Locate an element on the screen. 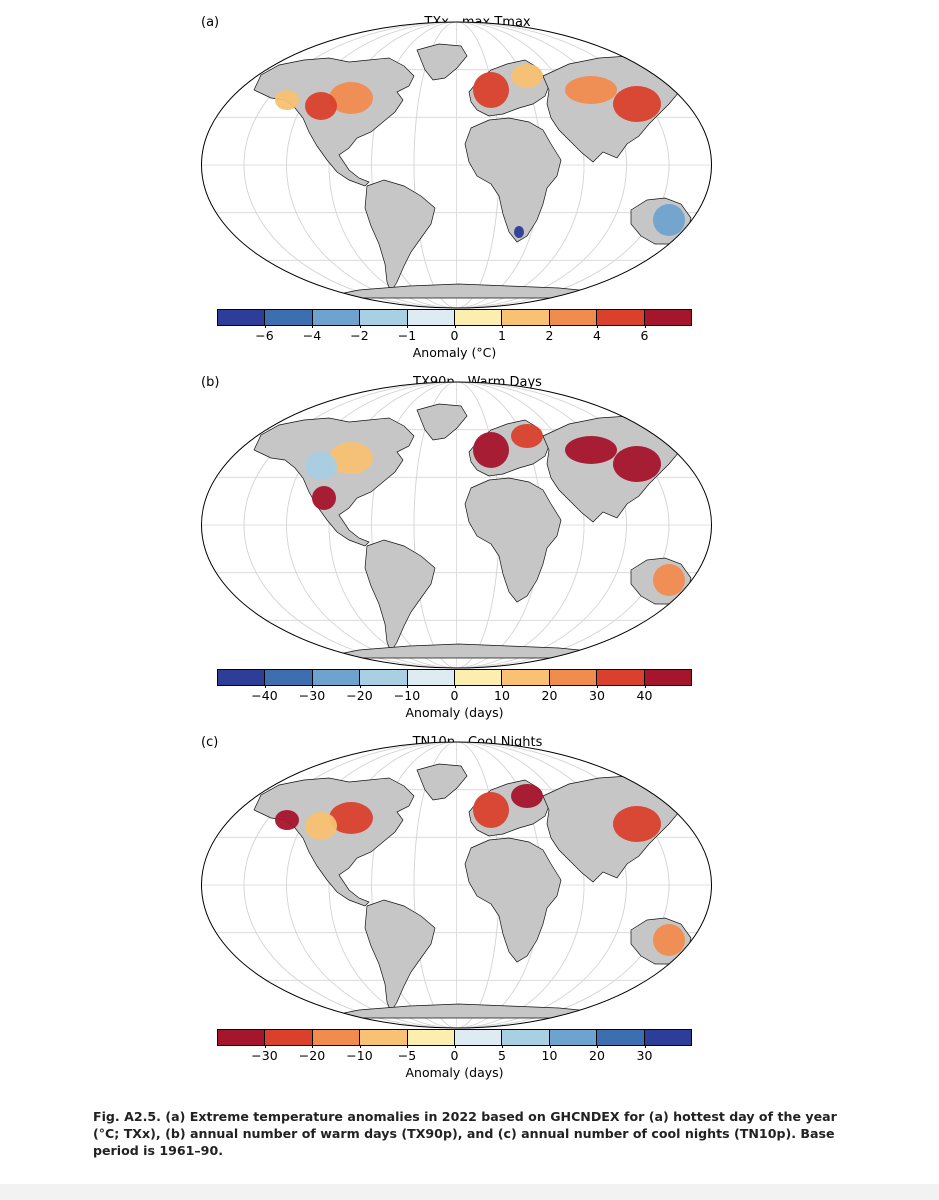  colorbar-tick-label: −1 is located at coordinates (407, 335).